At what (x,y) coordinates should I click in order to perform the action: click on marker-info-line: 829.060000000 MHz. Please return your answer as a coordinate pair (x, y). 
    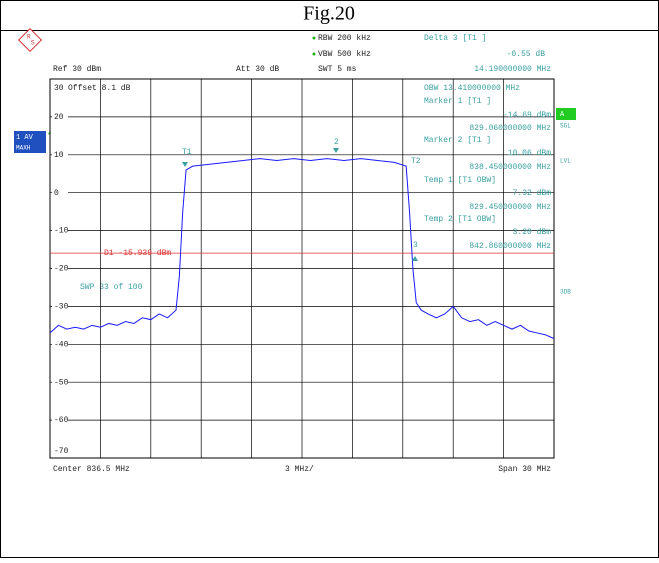
    Looking at the image, I should click on (510, 128).